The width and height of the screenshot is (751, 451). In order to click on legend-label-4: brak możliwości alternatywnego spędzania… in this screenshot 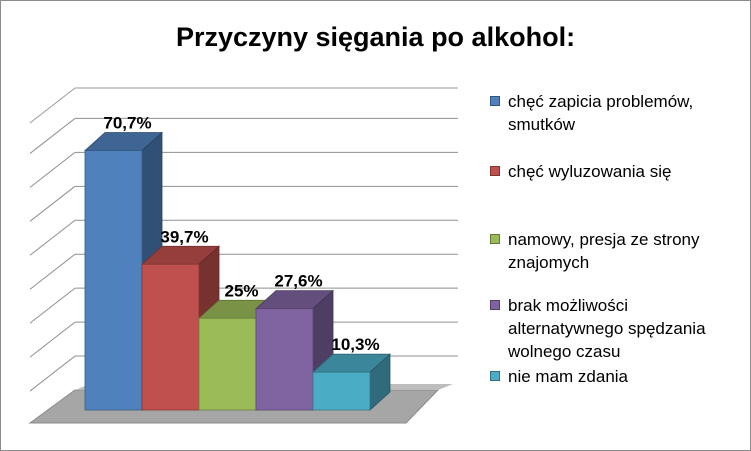, I will do `click(607, 328)`.